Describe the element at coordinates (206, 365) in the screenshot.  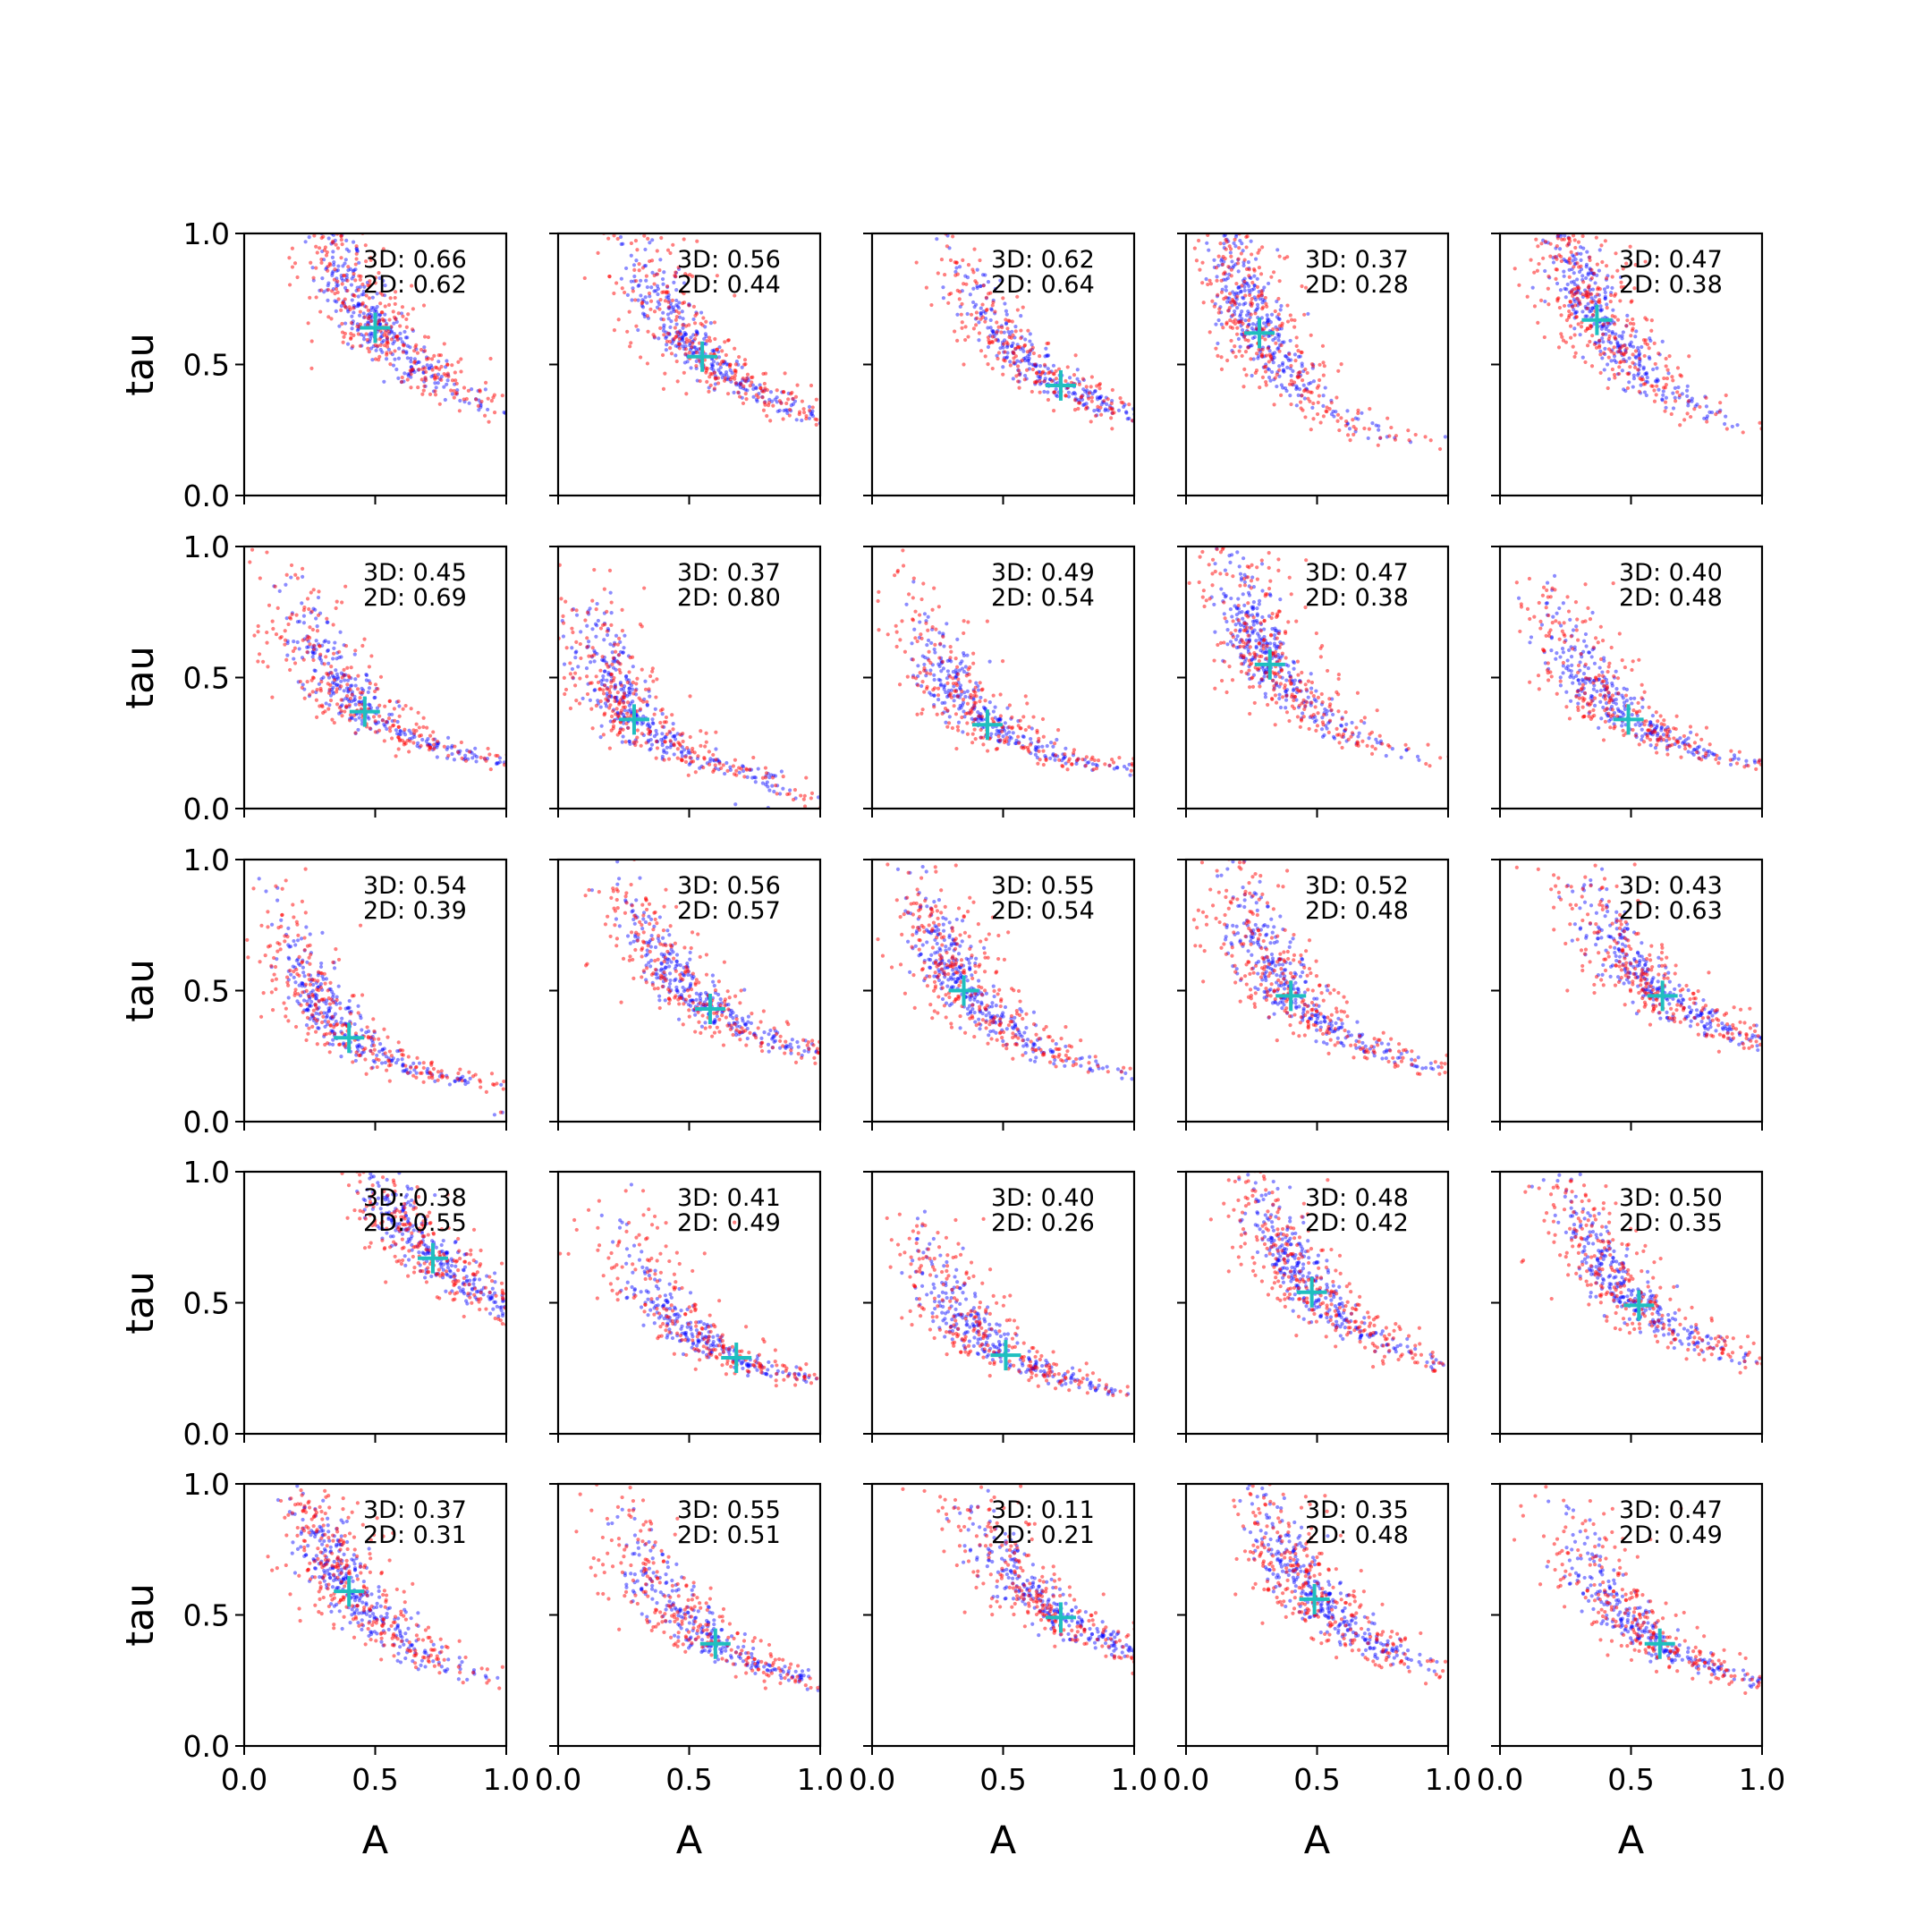
I see `y-tick-label: 0.5` at that location.